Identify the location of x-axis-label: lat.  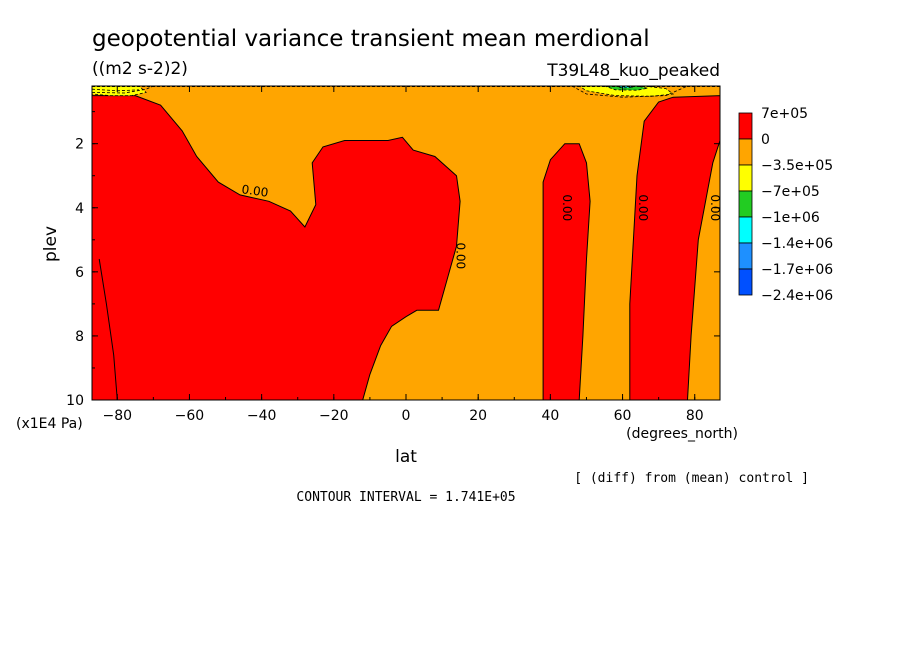
(406, 457).